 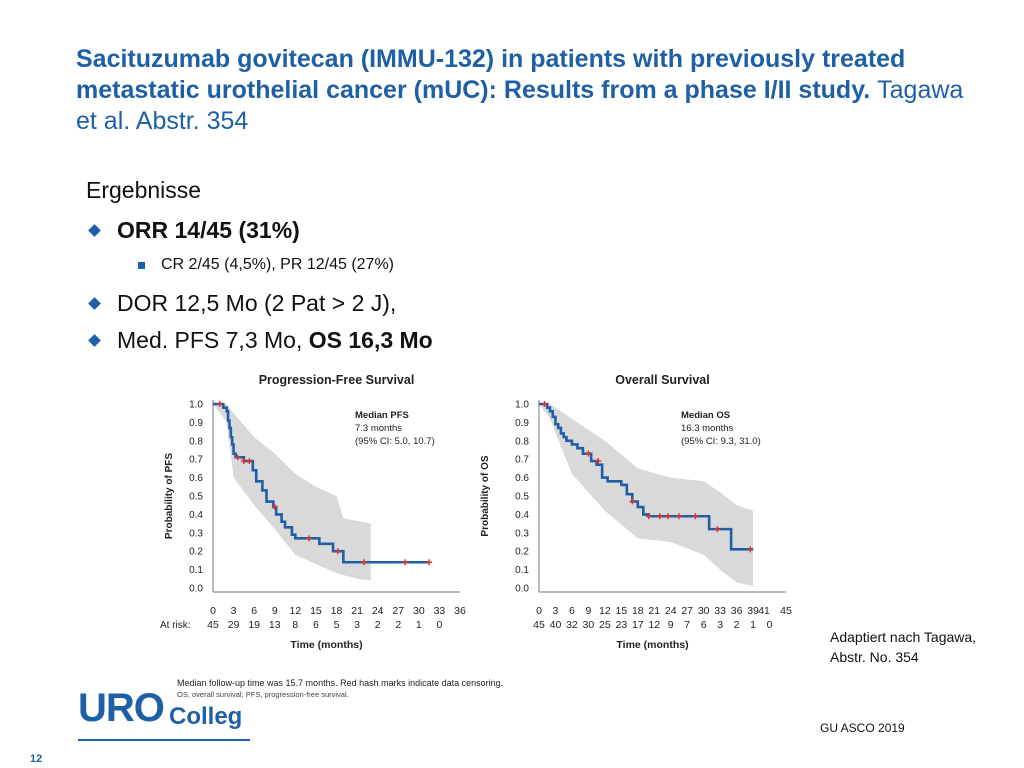 What do you see at coordinates (687, 611) in the screenshot?
I see `x-tick-label: 27` at bounding box center [687, 611].